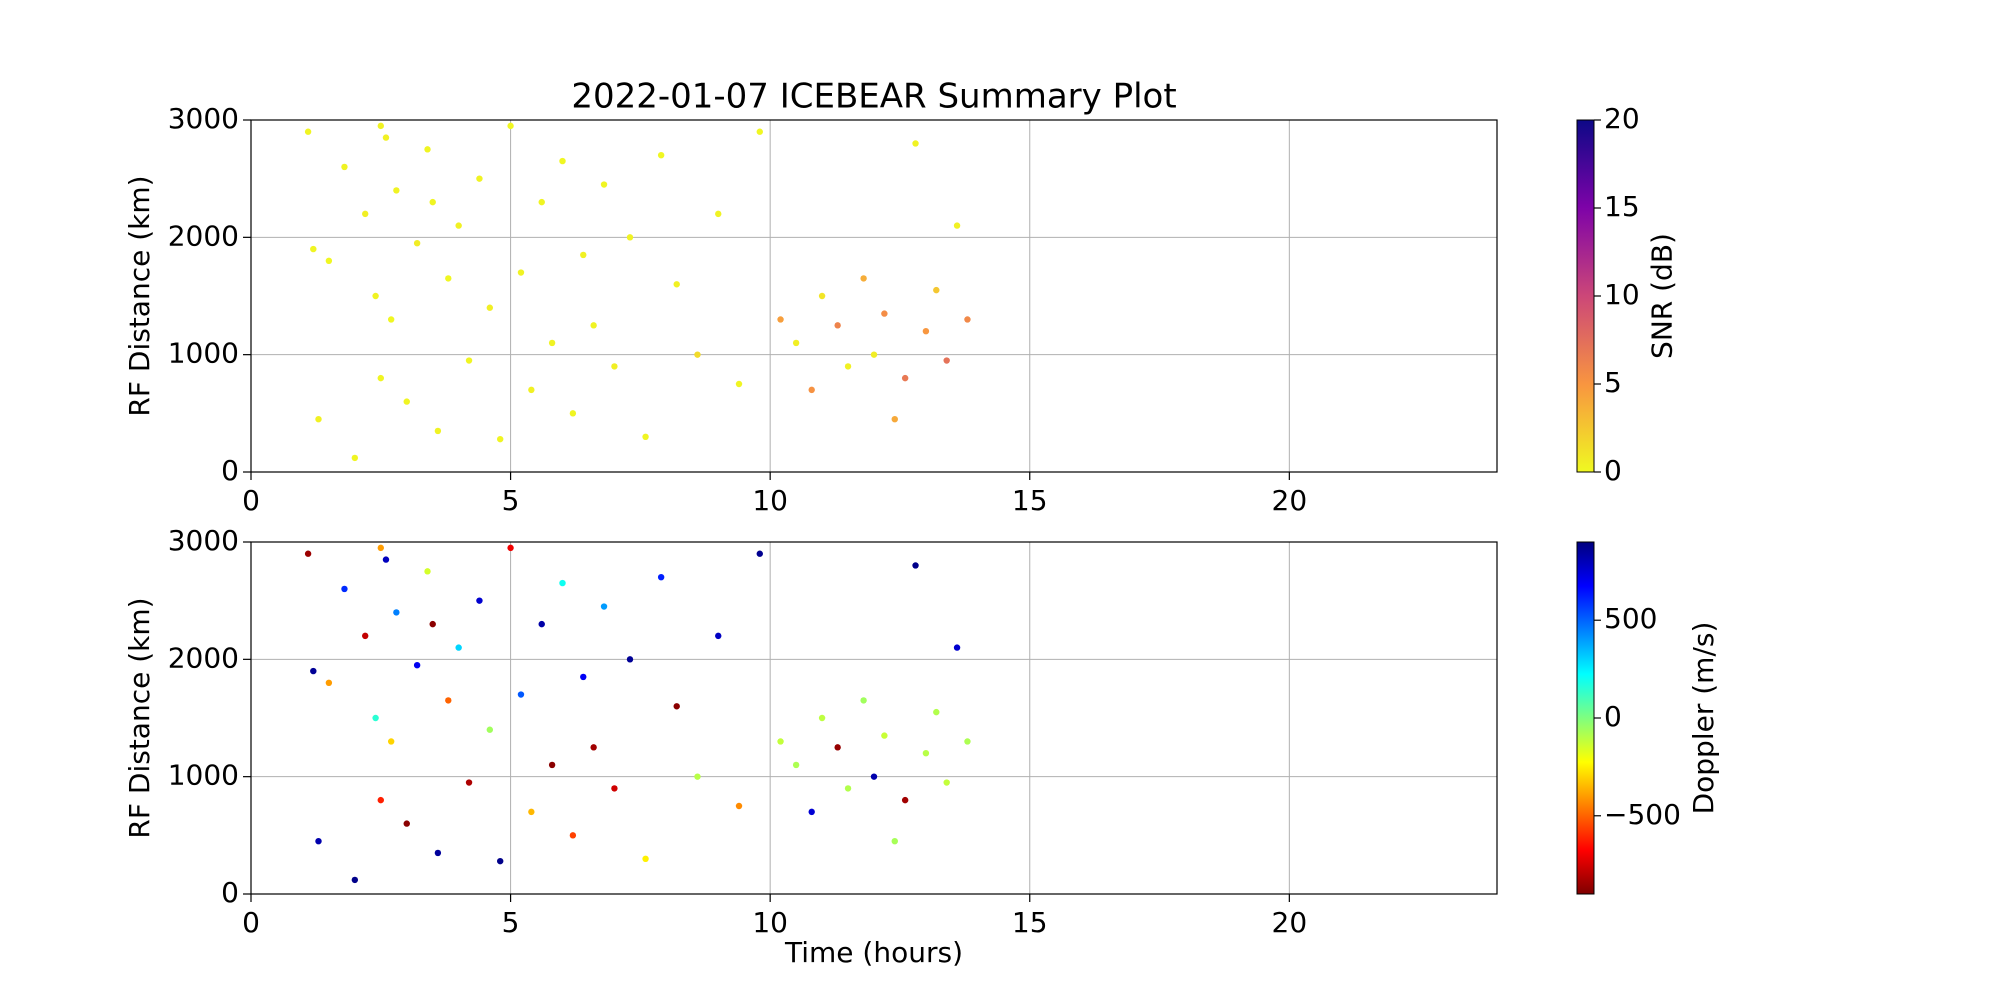  Describe the element at coordinates (1613, 382) in the screenshot. I see `colorbar-tick-label: 5` at that location.